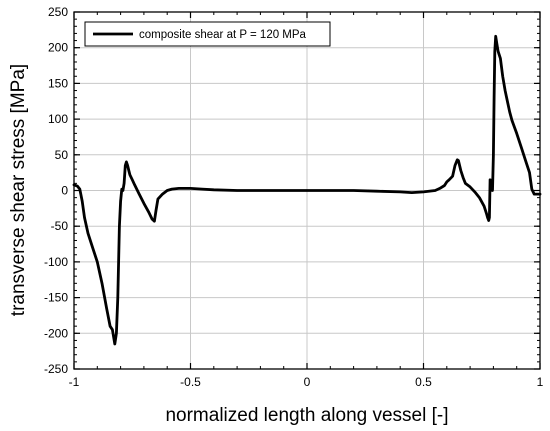 The image size is (550, 431). What do you see at coordinates (190, 382) in the screenshot?
I see `x-tick-label: -0.5` at bounding box center [190, 382].